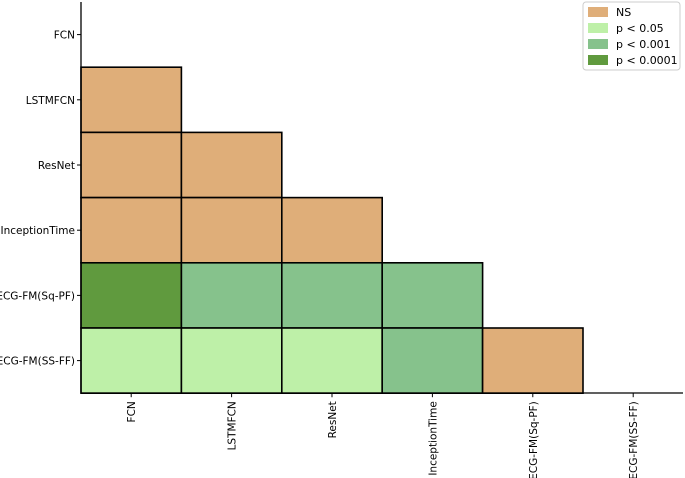 The height and width of the screenshot is (478, 685). What do you see at coordinates (643, 44) in the screenshot?
I see `legend-label: p < 0.001` at bounding box center [643, 44].